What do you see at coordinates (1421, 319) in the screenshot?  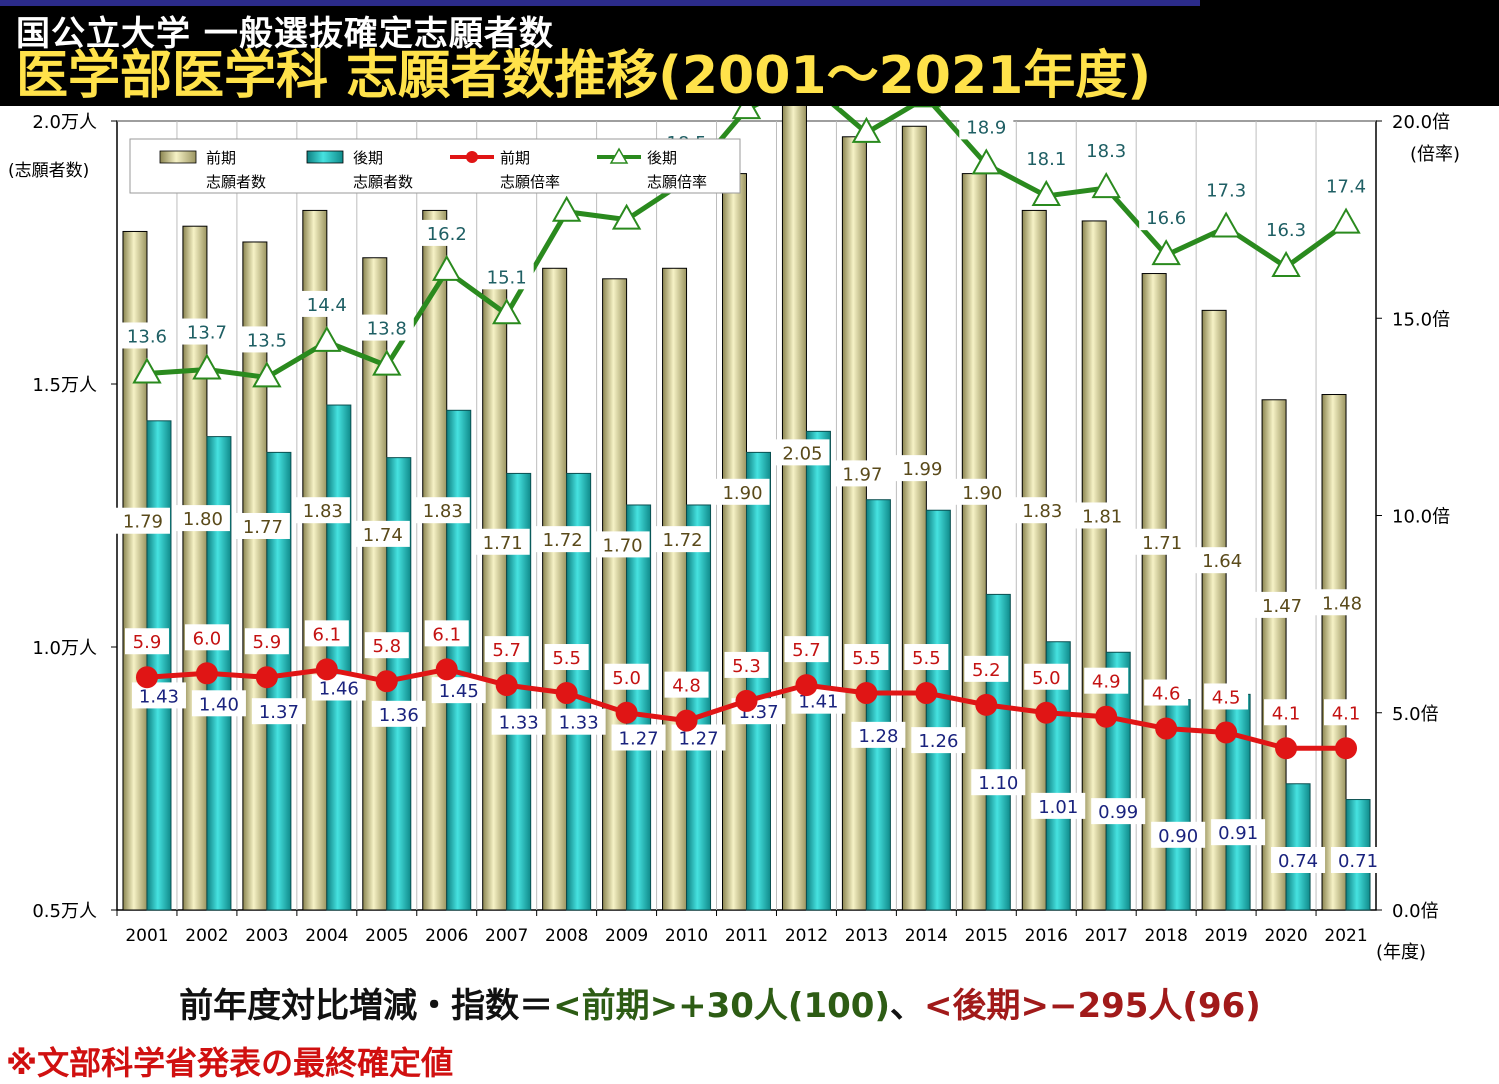 I see `y-right-tick-label: 15.0倍` at bounding box center [1421, 319].